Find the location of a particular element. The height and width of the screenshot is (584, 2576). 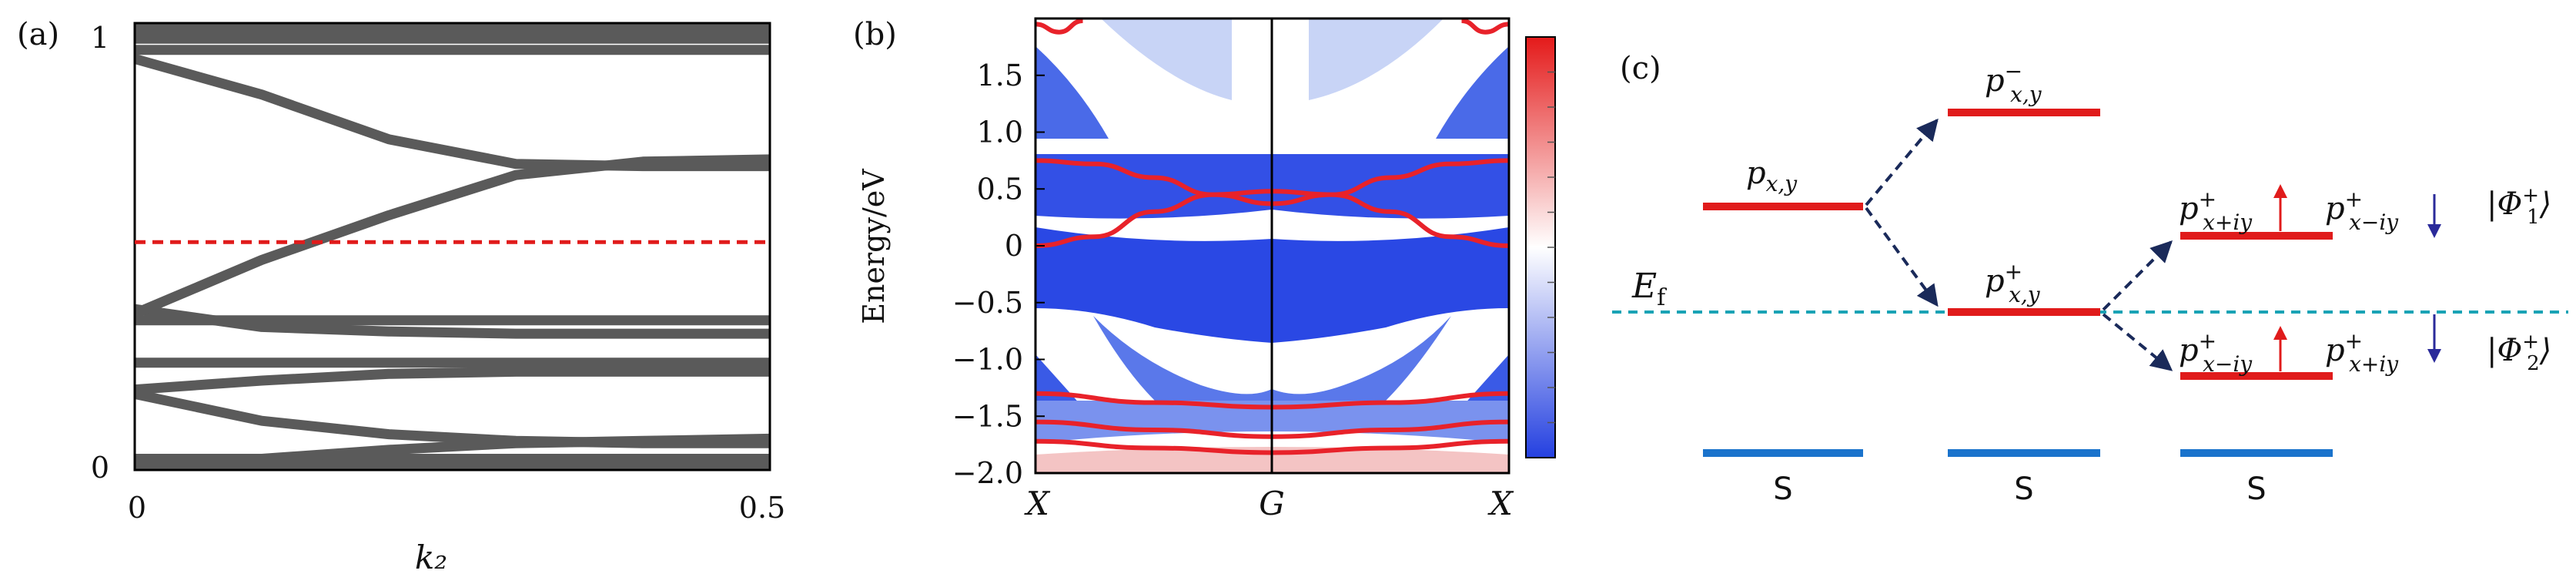

ytick-label: 1.0 is located at coordinates (1000, 132).